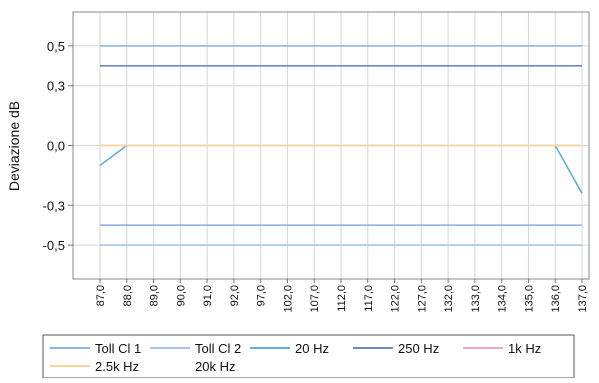 This screenshot has width=599, height=383. I want to click on x-tick-label: 112,0, so click(342, 298).